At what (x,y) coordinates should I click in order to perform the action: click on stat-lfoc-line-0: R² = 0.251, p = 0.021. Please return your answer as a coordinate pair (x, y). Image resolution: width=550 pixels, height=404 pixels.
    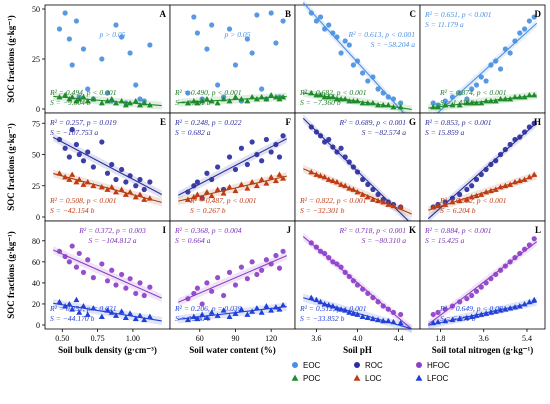
    Looking at the image, I should click on (83, 308).